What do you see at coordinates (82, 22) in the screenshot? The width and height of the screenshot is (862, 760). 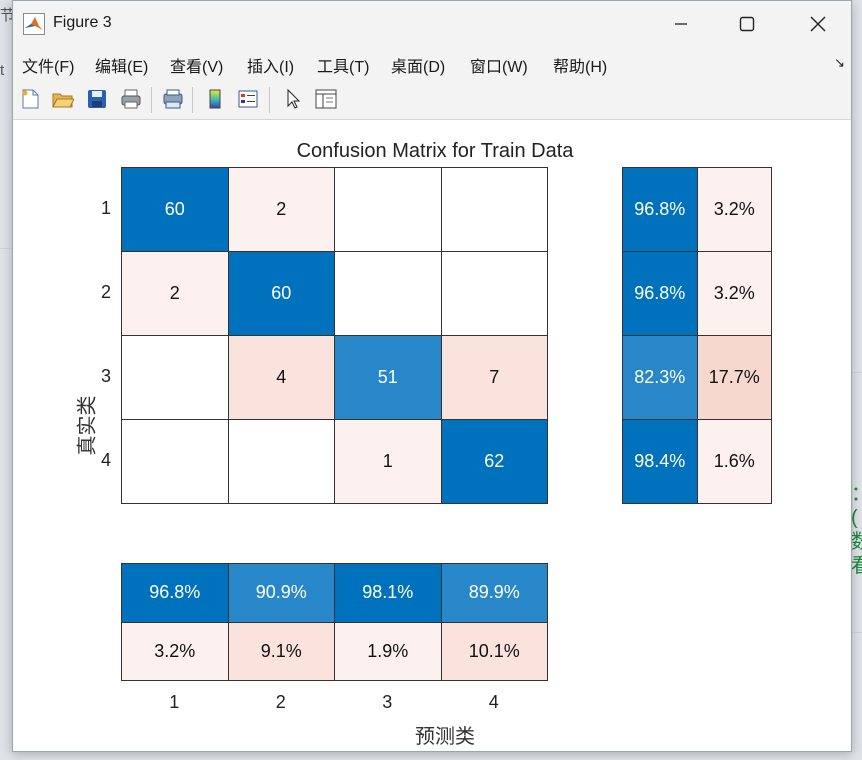 I see `window-title: Figure 3` at bounding box center [82, 22].